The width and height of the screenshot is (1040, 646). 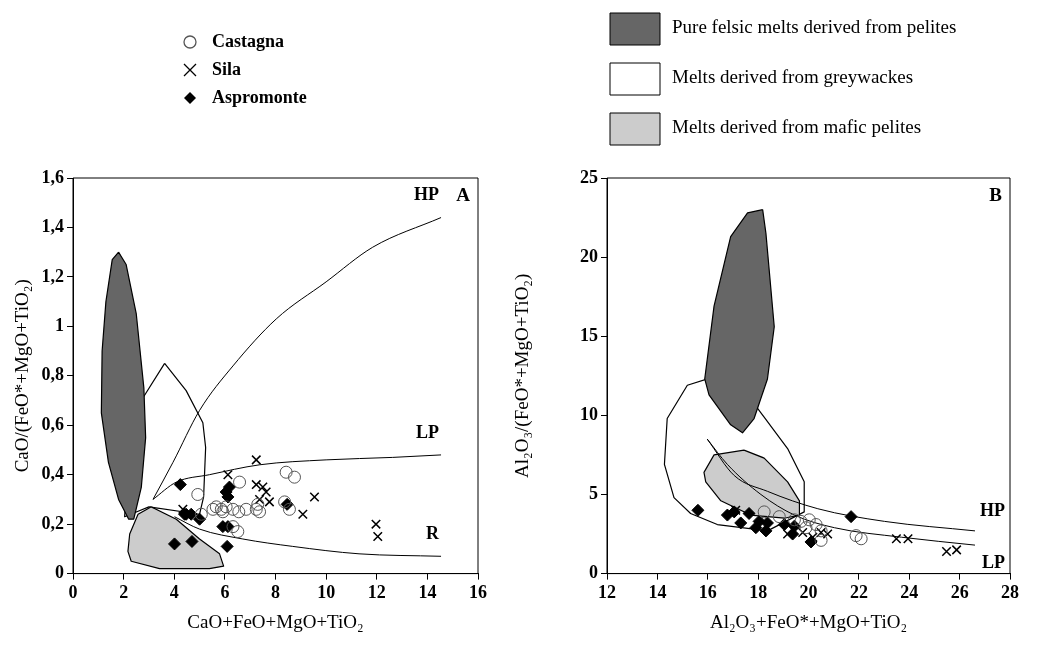 I want to click on y-tick-label: 0,4, so click(x=52, y=473).